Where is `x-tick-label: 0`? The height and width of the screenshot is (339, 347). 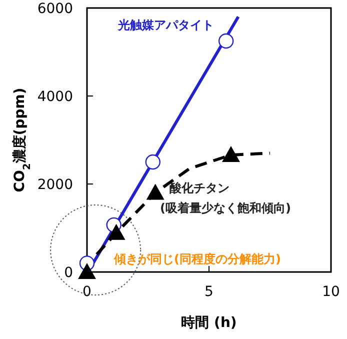 x-tick-label: 0 is located at coordinates (87, 292).